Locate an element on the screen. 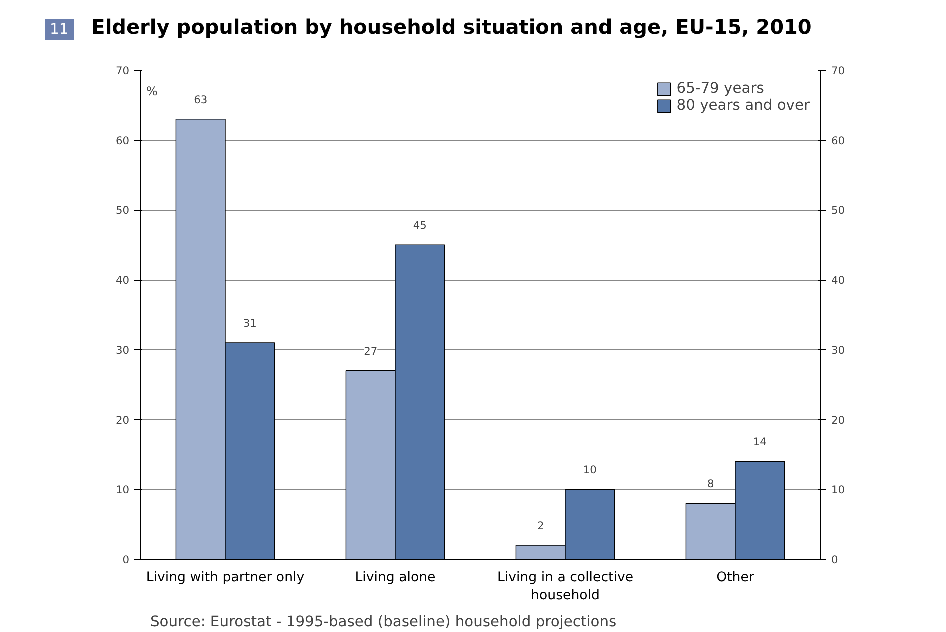 The height and width of the screenshot is (632, 946). legend-label: 80 years and over is located at coordinates (743, 105).